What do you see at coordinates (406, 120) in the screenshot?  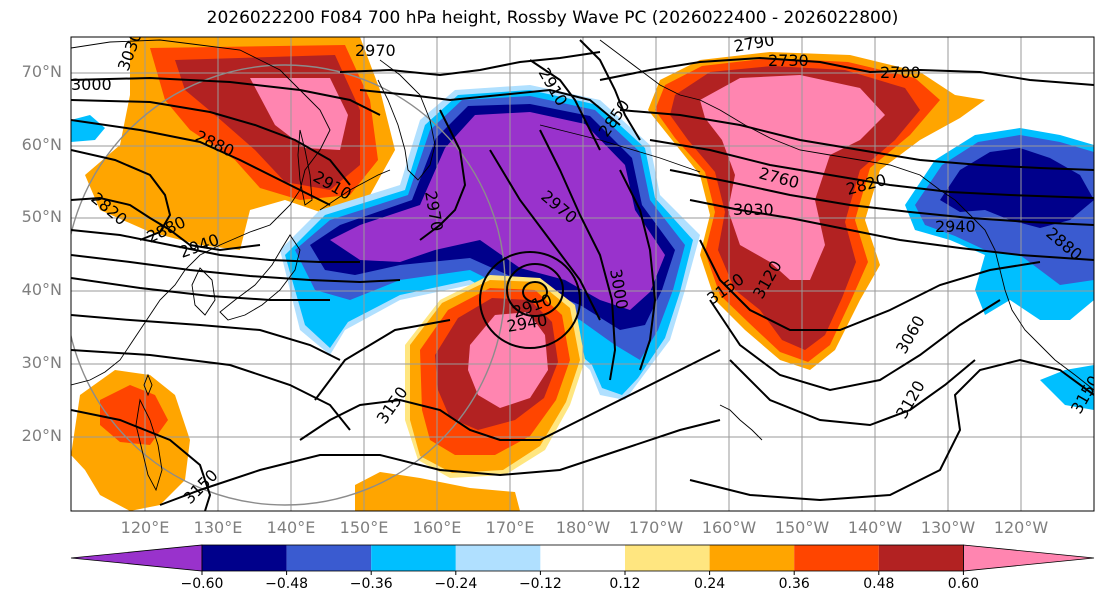 I see `coastline-kamchatka` at bounding box center [406, 120].